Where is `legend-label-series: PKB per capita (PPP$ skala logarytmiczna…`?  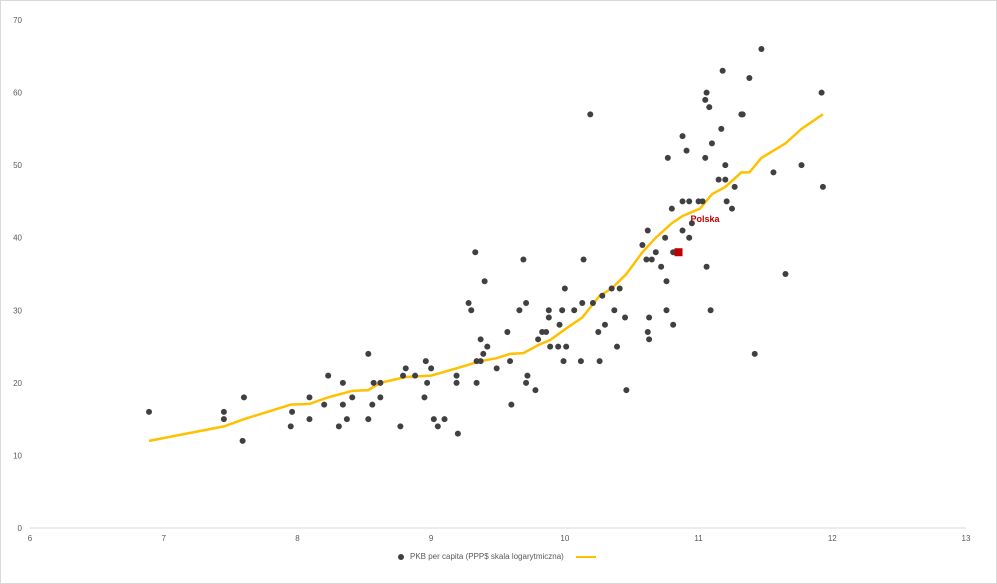 legend-label-series: PKB per capita (PPP$ skala logarytmiczna… is located at coordinates (487, 556).